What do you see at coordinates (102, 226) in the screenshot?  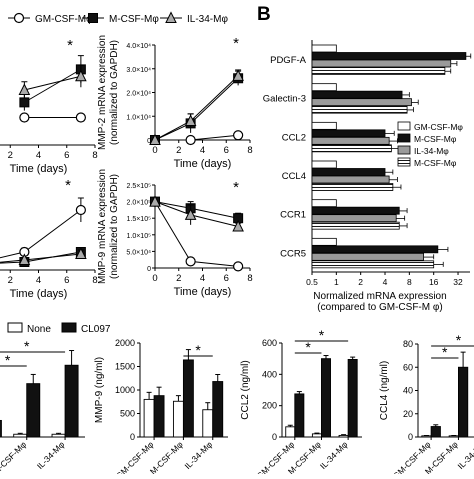 I see `y-axis-label: MMP-9 mRNA expression` at bounding box center [102, 226].